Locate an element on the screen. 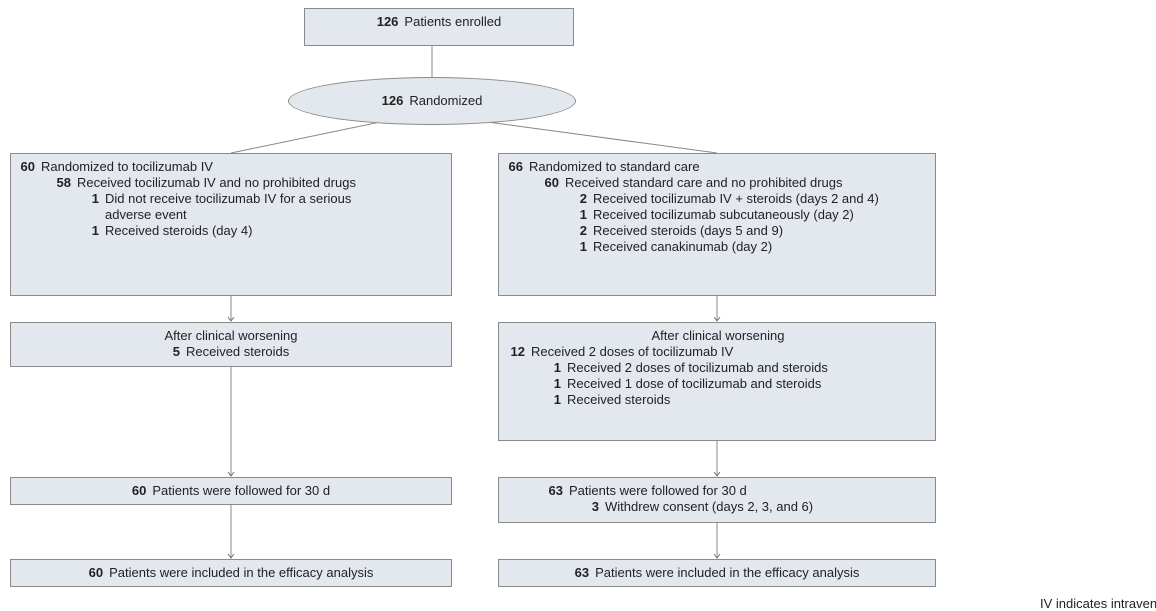 The width and height of the screenshot is (1156, 611). count: 5 is located at coordinates (176, 351).